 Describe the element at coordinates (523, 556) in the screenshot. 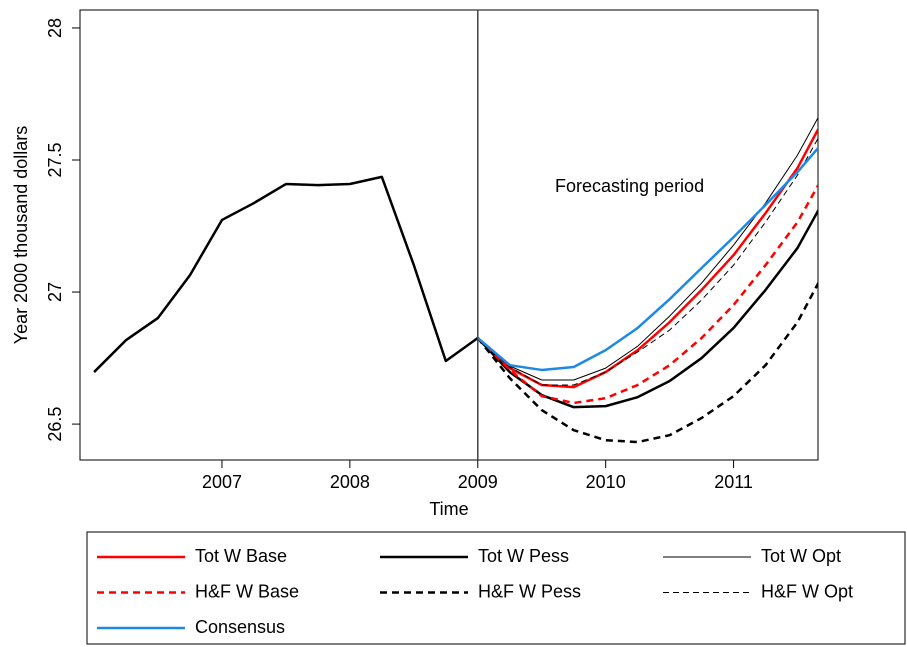

I see `legend-label: Tot W Pess` at that location.